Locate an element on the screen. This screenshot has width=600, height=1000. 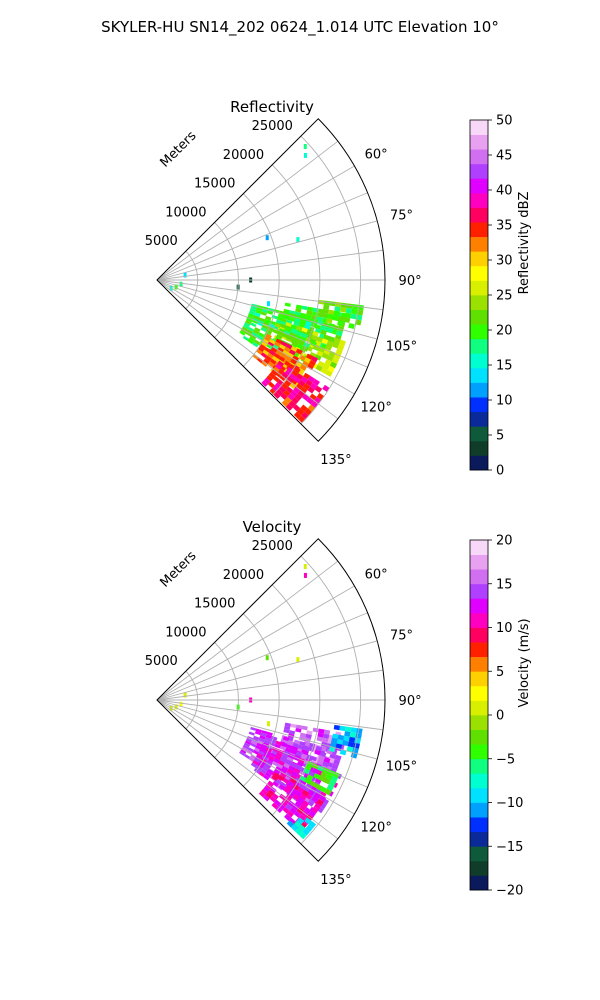
reflectivity-colorbar-tick-label: 45 is located at coordinates (504, 156).